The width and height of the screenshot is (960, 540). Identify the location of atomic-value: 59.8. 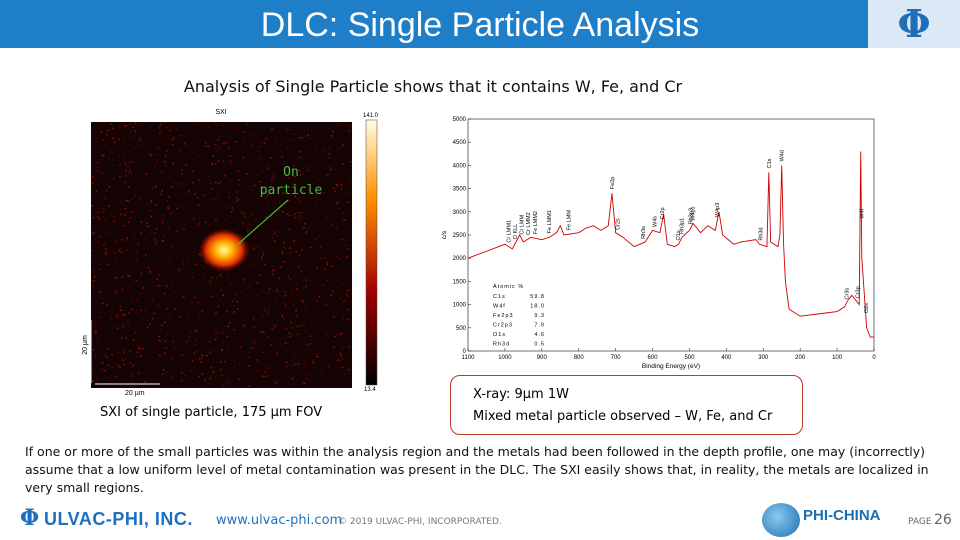
(537, 297).